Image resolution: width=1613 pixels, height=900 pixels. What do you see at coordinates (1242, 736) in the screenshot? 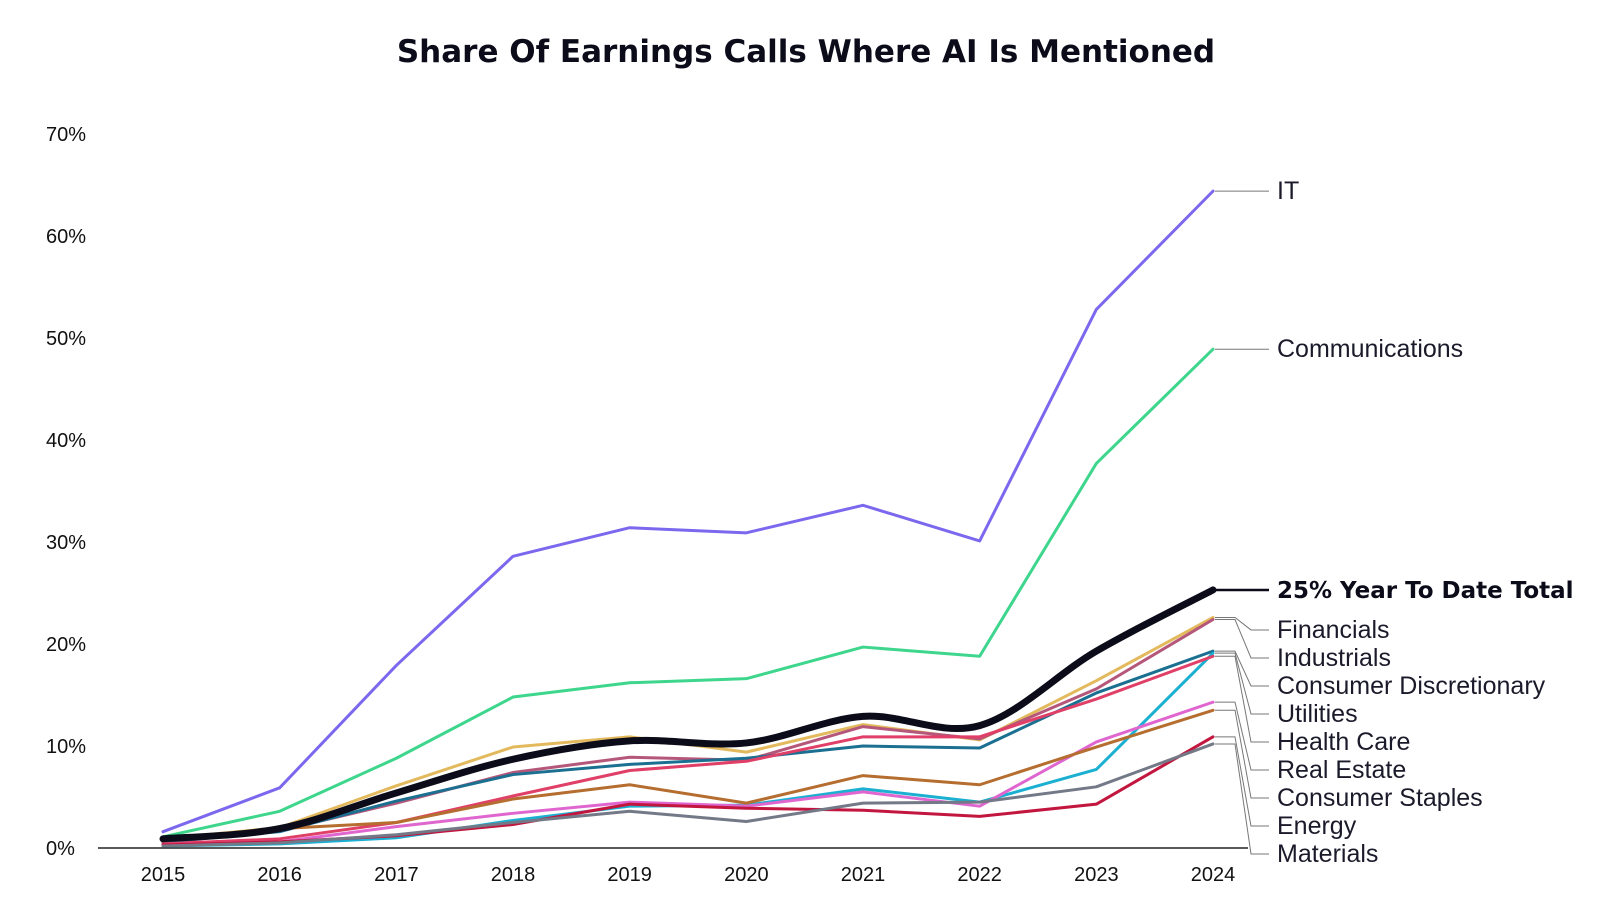
I see `leader-line-real-estate` at bounding box center [1242, 736].